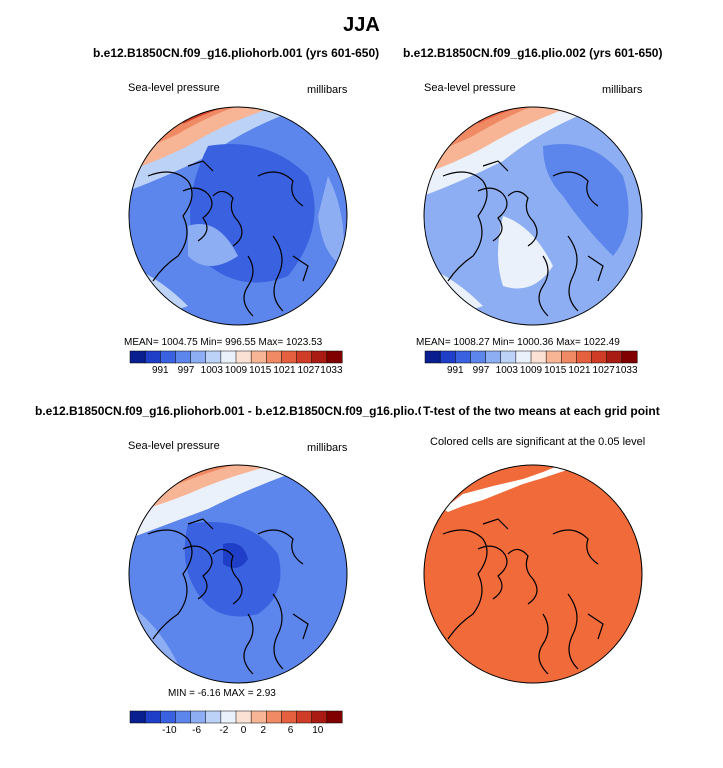  Describe the element at coordinates (223, 342) in the screenshot. I see `panel-1-stats: MEAN= 1004.75 Min= 996.55 Max= 1023.53` at that location.